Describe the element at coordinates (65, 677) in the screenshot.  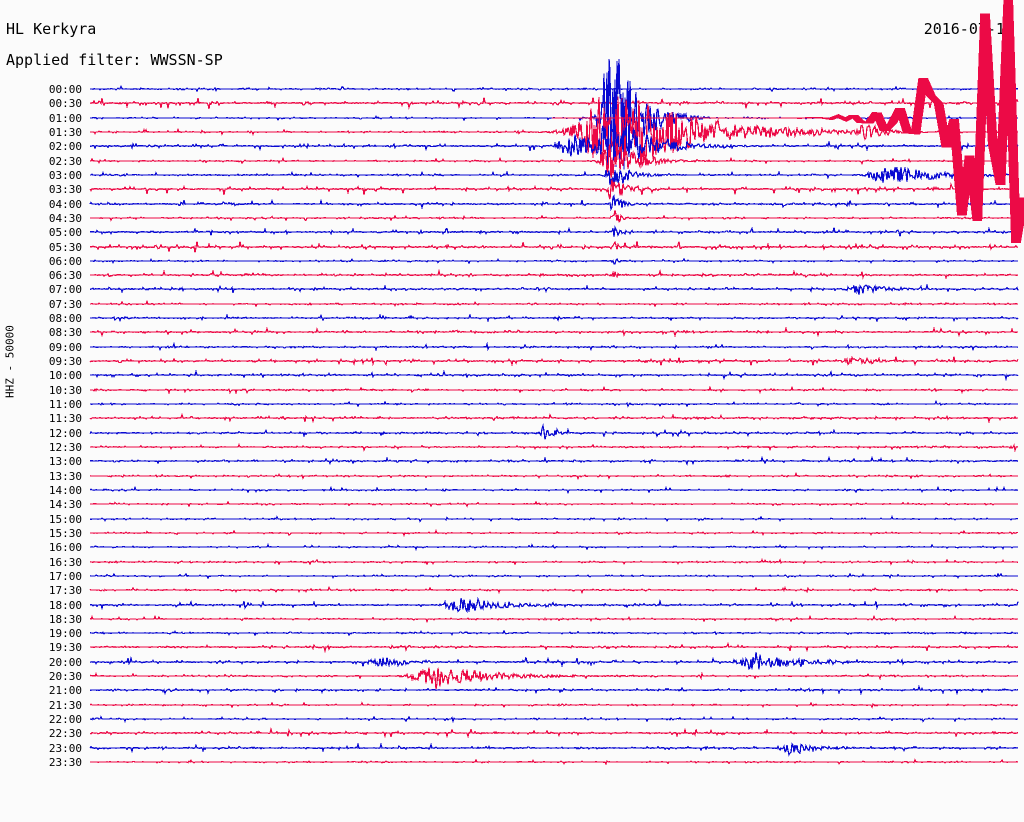
I see `time-axis-label: 20:30` at that location.